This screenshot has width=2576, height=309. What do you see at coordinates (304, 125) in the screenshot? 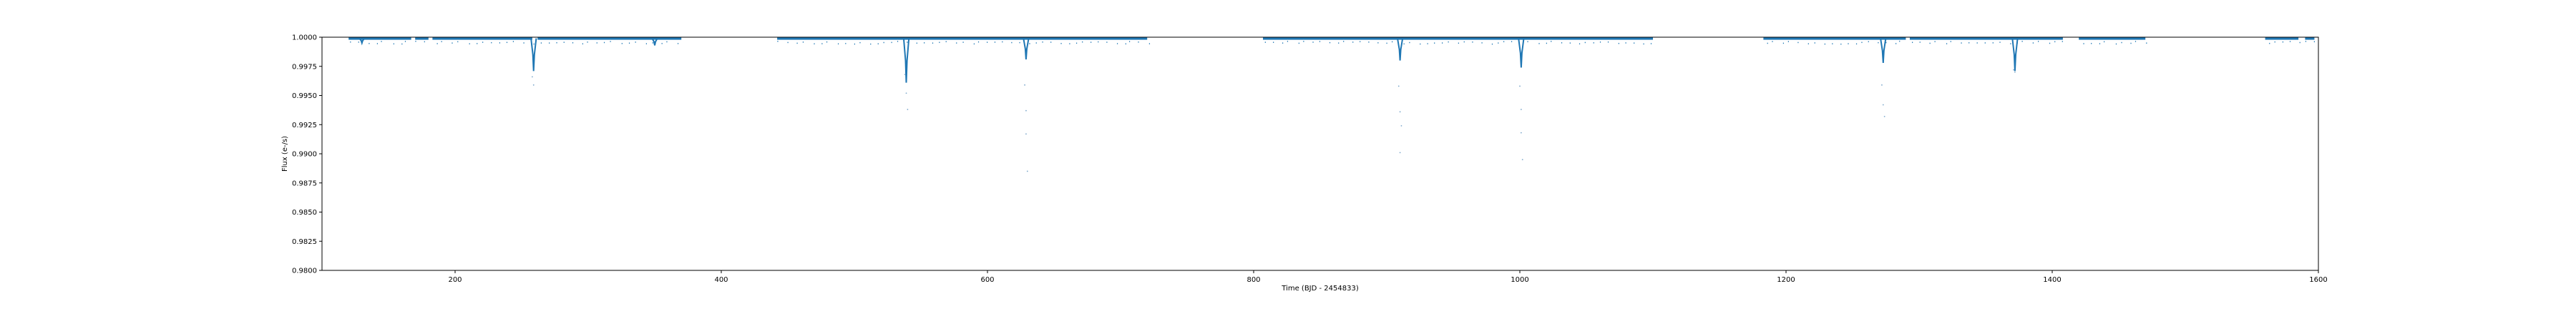
I see `y-tick-label: 0.9925` at bounding box center [304, 125].